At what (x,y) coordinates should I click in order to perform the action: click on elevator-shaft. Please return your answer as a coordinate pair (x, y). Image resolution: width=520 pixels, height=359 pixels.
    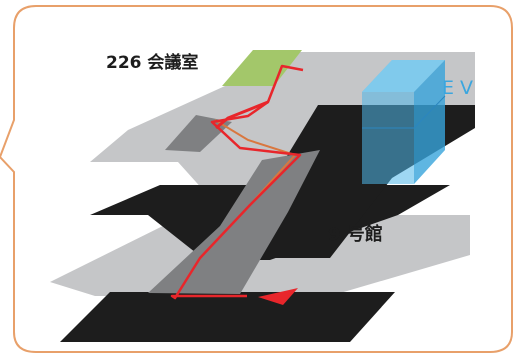
    Looking at the image, I should click on (404, 122).